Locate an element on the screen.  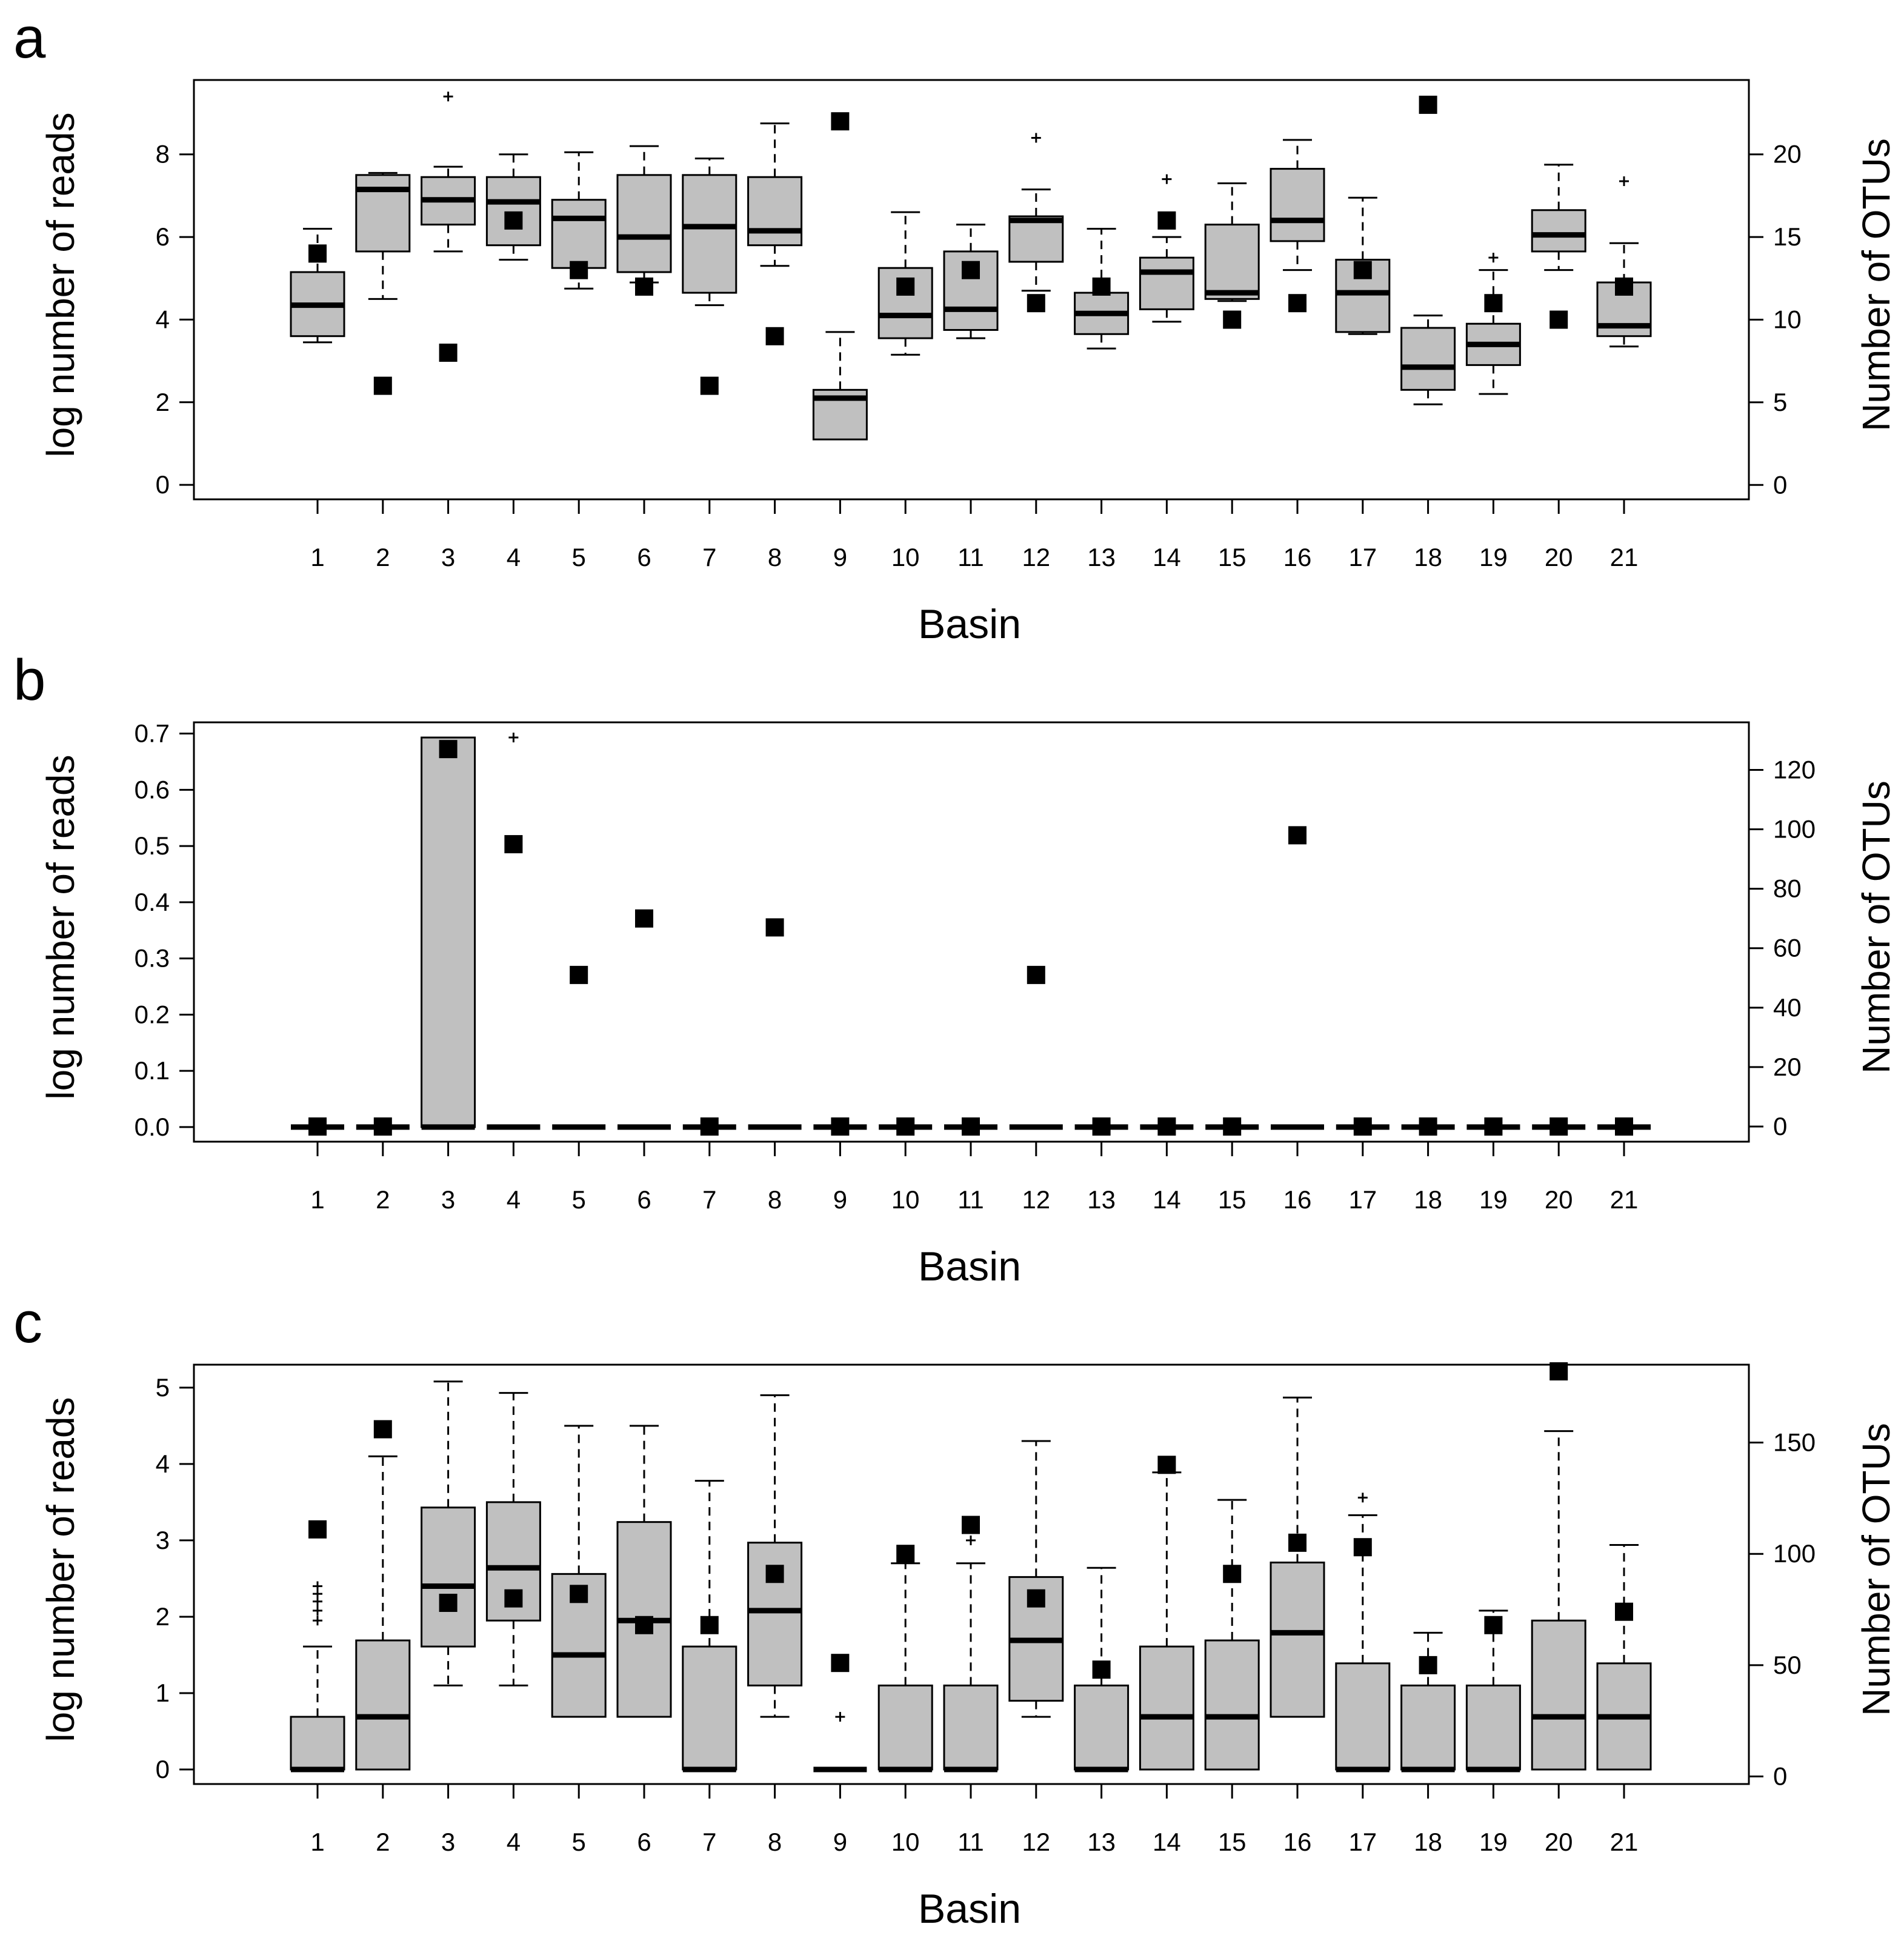
panel-a-x-tick-label: 8 is located at coordinates (775, 557).